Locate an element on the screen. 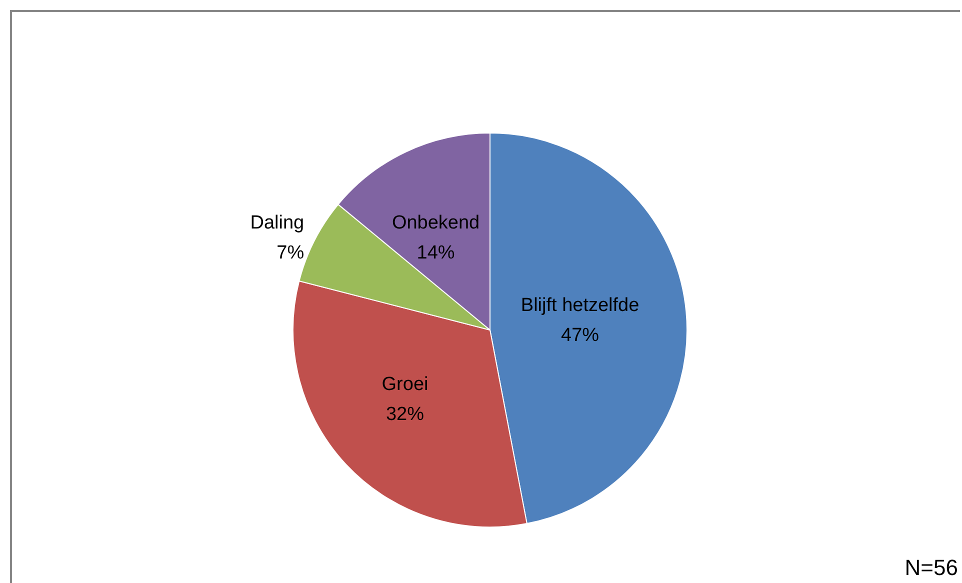 The width and height of the screenshot is (962, 583). data-label: 47% is located at coordinates (580, 335).